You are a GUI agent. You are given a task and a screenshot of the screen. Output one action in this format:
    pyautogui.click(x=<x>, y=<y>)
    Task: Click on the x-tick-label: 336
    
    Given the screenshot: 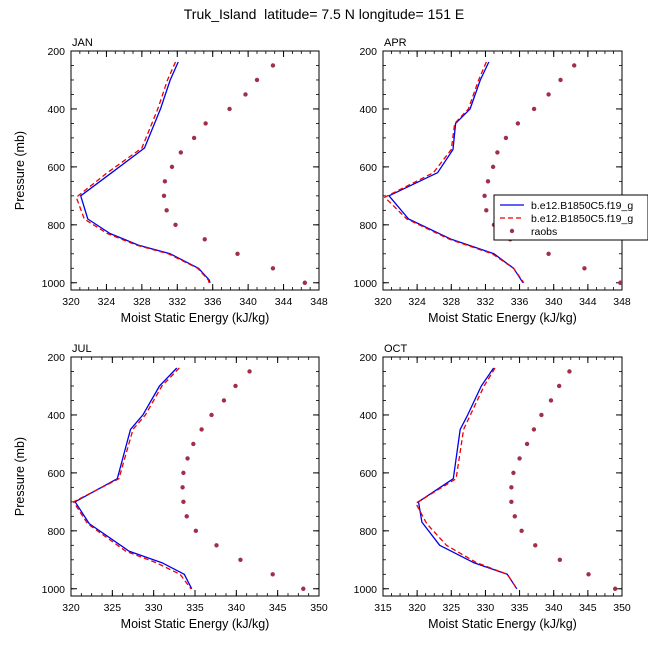 What is the action you would take?
    pyautogui.click(x=520, y=302)
    